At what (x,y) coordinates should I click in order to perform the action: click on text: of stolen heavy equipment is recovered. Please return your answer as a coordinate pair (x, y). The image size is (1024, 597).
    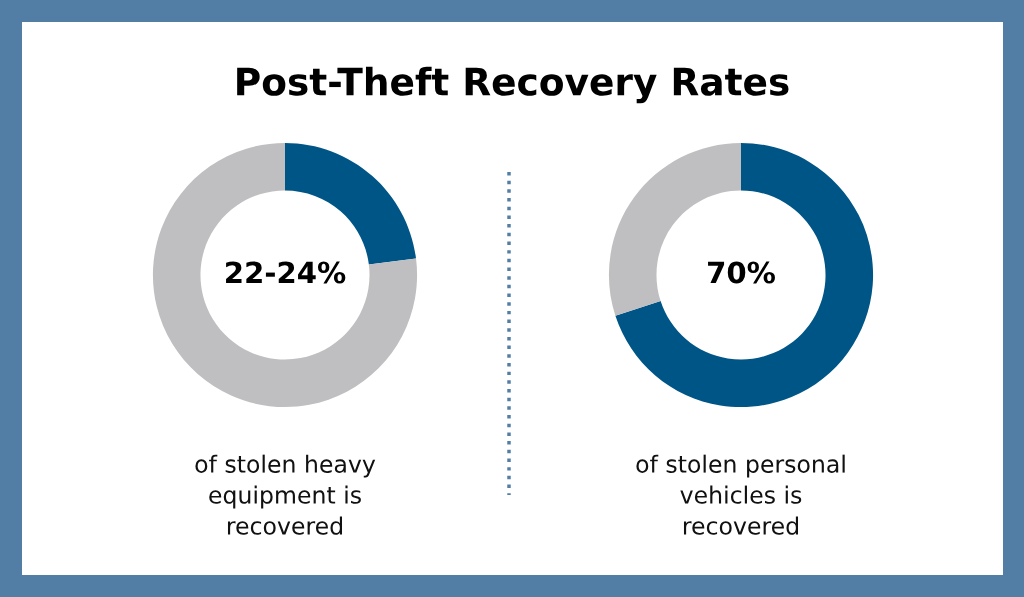
    Looking at the image, I should click on (285, 494).